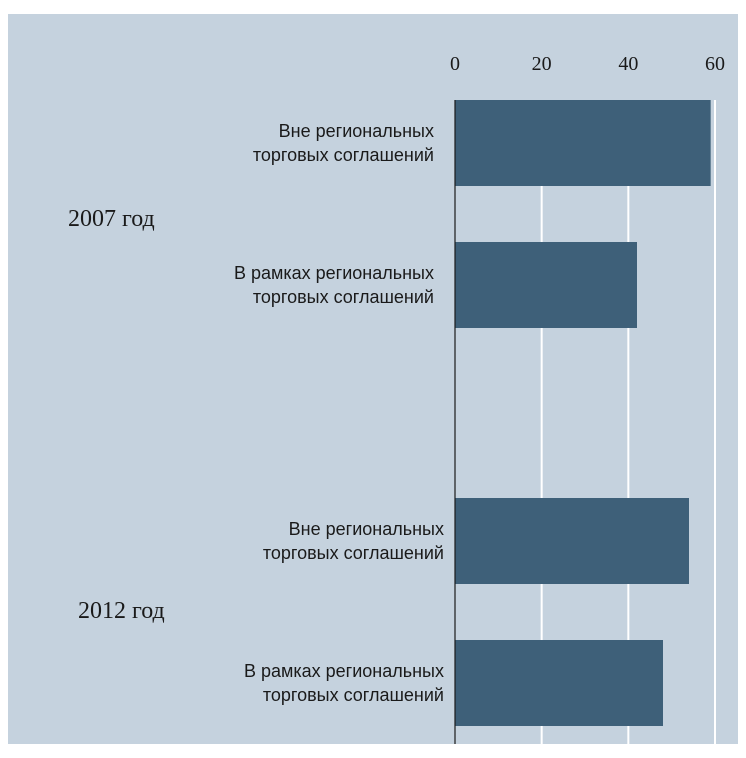 The height and width of the screenshot is (758, 746). What do you see at coordinates (628, 64) in the screenshot?
I see `x-tick-label: 40` at bounding box center [628, 64].